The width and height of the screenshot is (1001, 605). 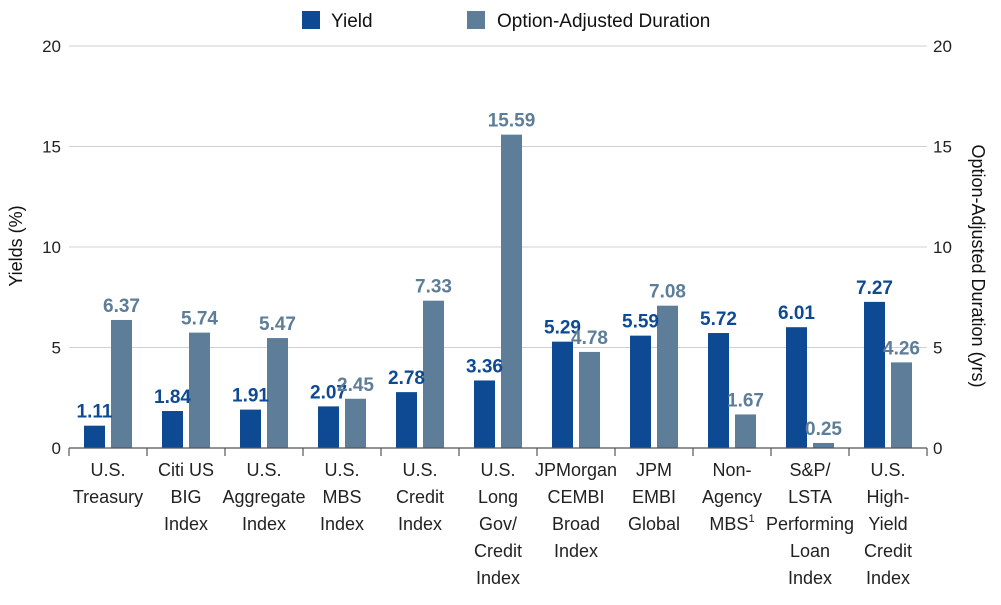 What do you see at coordinates (718, 319) in the screenshot?
I see `data-label-yield: 5.72` at bounding box center [718, 319].